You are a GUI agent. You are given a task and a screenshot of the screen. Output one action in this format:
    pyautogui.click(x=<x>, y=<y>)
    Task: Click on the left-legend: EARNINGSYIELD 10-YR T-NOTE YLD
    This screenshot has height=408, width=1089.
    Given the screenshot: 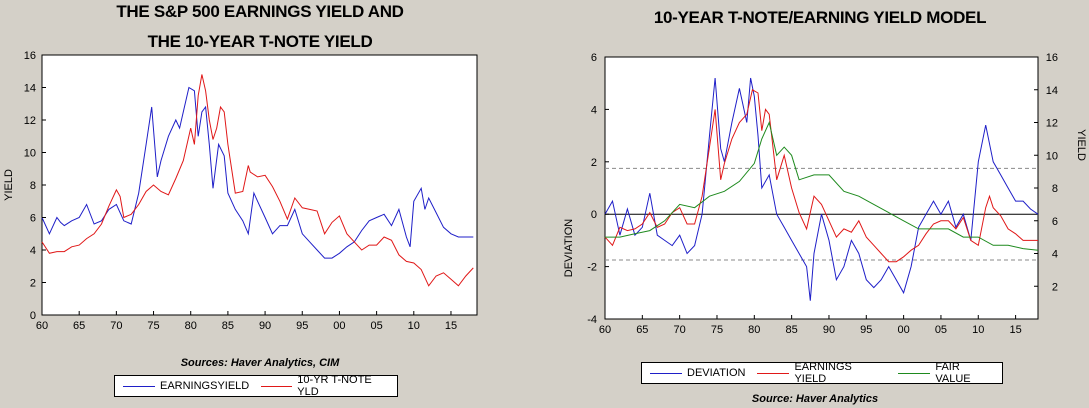 What is the action you would take?
    pyautogui.click(x=256, y=386)
    